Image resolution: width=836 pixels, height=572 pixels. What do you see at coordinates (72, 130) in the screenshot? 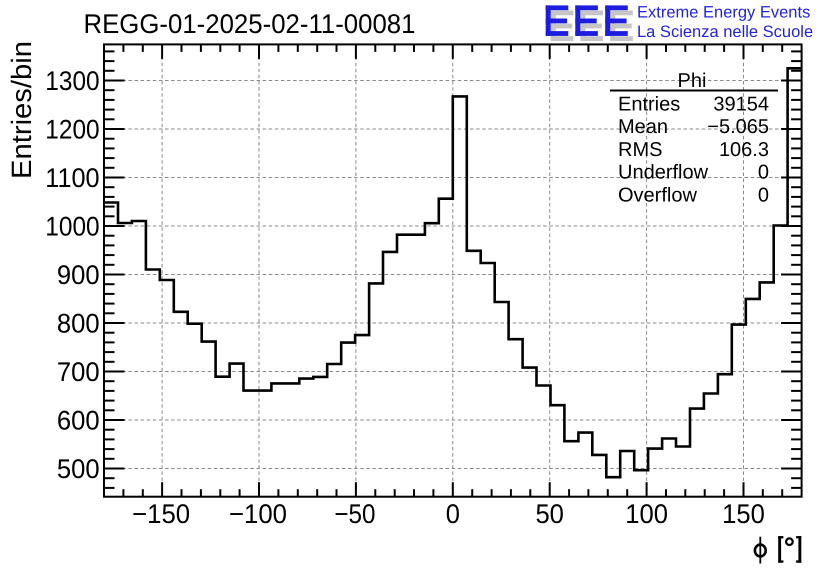
I see `svg-text: 1200` at bounding box center [72, 130].